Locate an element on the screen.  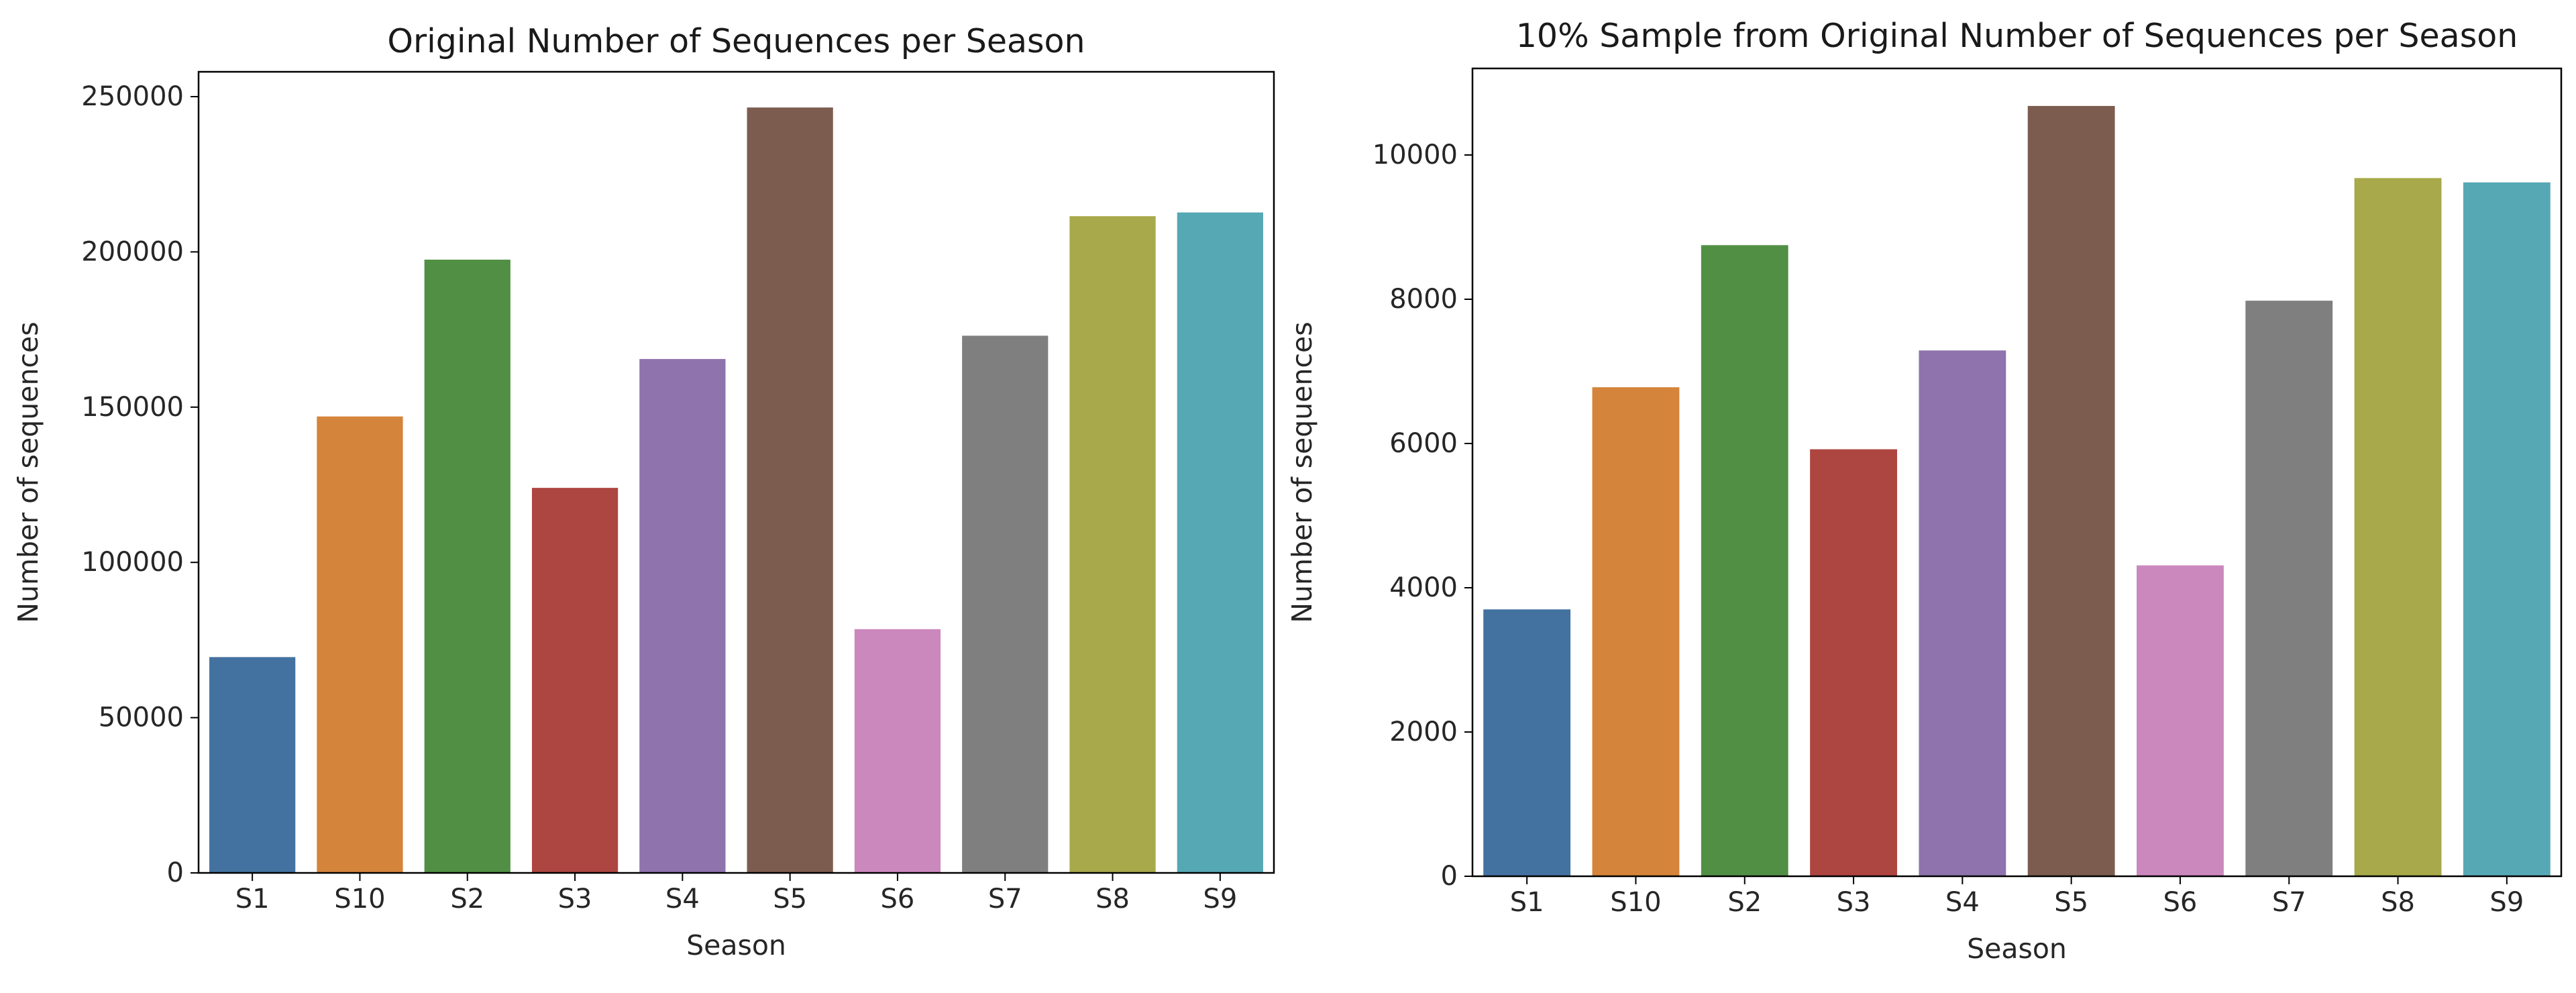
y-tick-label: 50000 is located at coordinates (141, 717).